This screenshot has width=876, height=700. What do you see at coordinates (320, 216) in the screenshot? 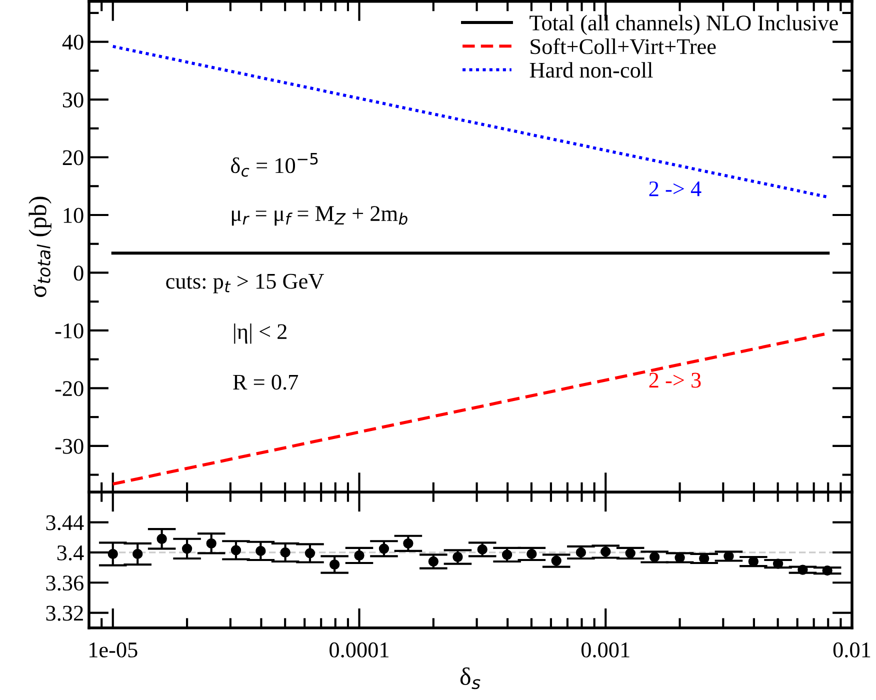
I see `annotation: μ$_{r}$ = μ$_{f}$ = M$_{Z}$ + 2m$_{b}$` at bounding box center [320, 216].